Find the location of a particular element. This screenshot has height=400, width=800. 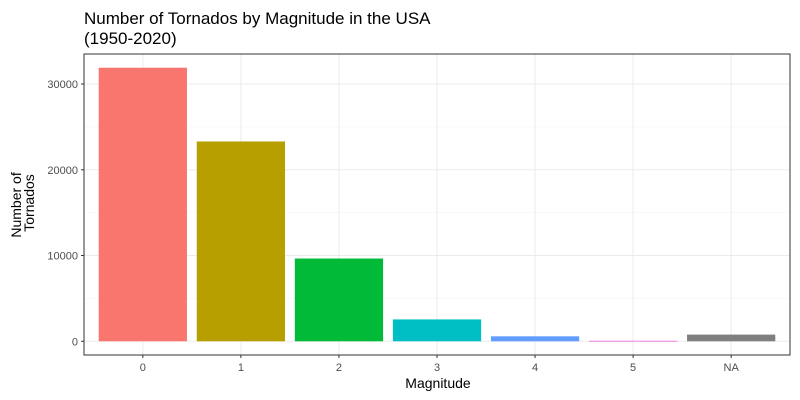

x-tick-label: 4 is located at coordinates (535, 368).